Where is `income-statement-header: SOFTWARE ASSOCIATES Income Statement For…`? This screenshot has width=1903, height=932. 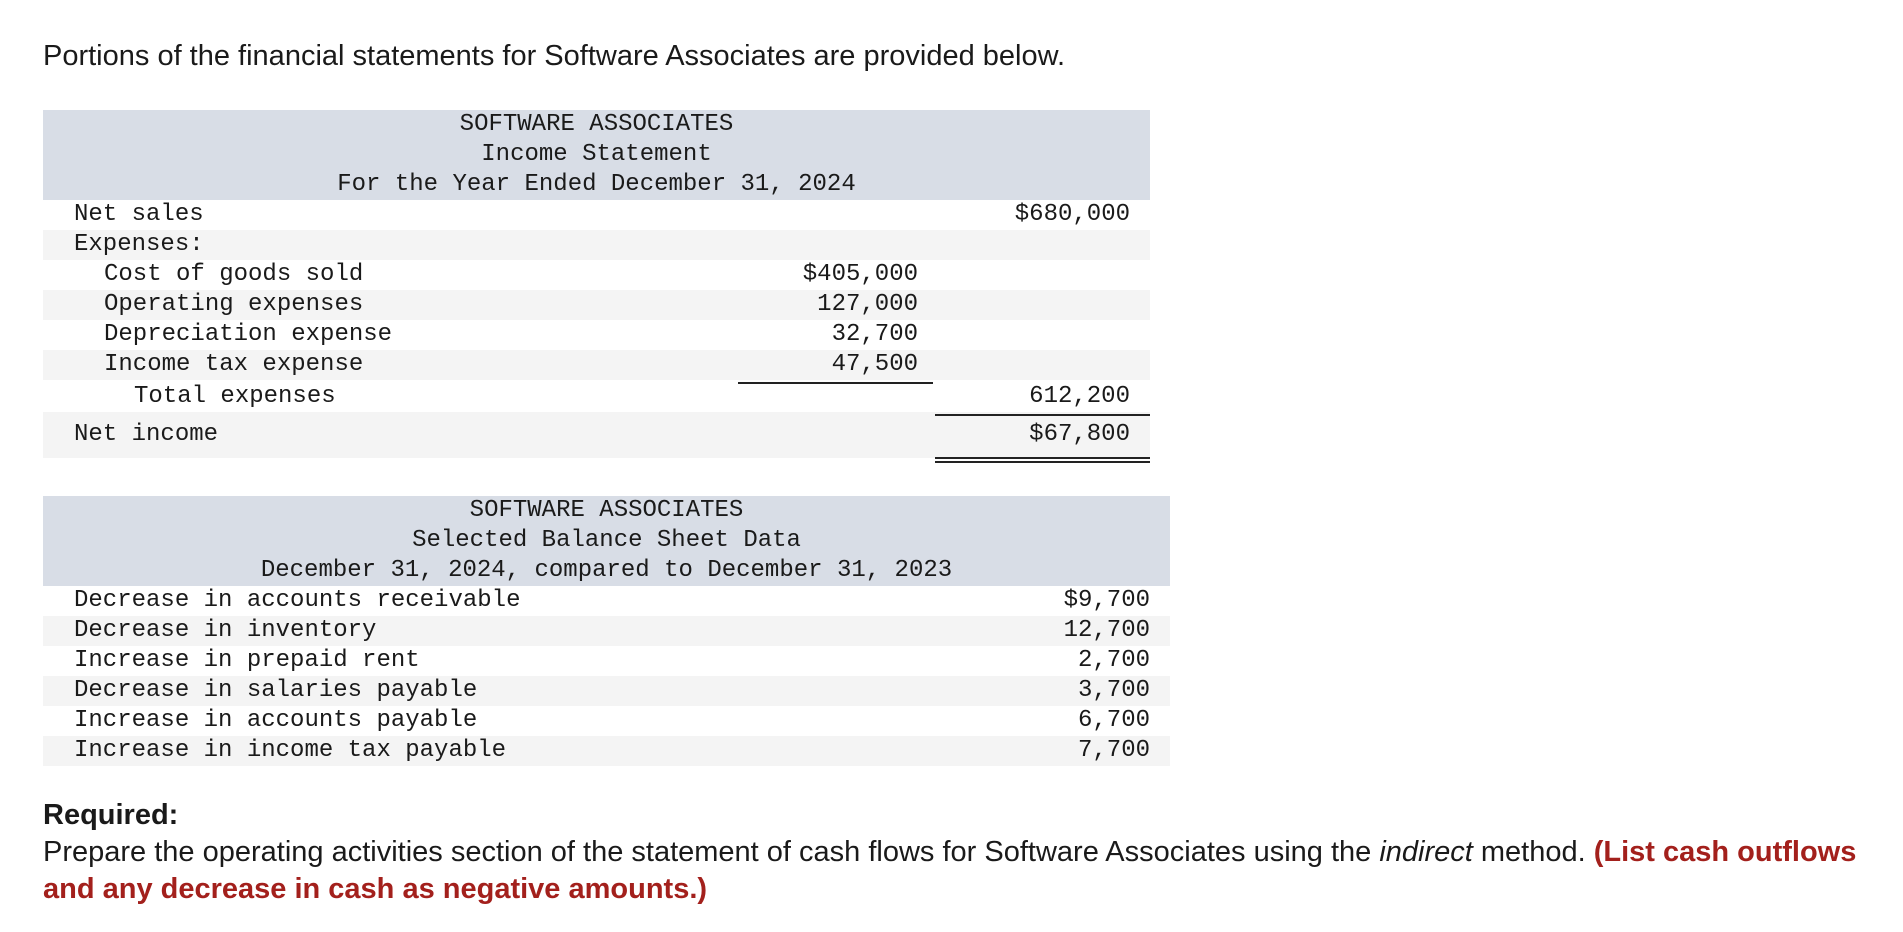 income-statement-header: SOFTWARE ASSOCIATES Income Statement For… is located at coordinates (596, 155).